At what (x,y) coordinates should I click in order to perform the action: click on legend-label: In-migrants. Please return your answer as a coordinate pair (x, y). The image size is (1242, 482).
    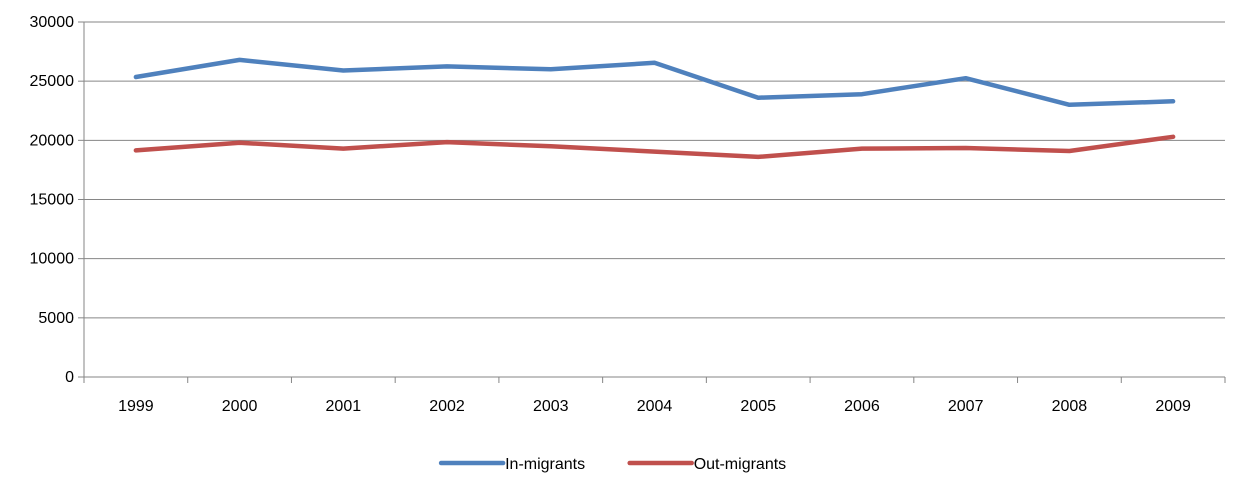
    Looking at the image, I should click on (545, 464).